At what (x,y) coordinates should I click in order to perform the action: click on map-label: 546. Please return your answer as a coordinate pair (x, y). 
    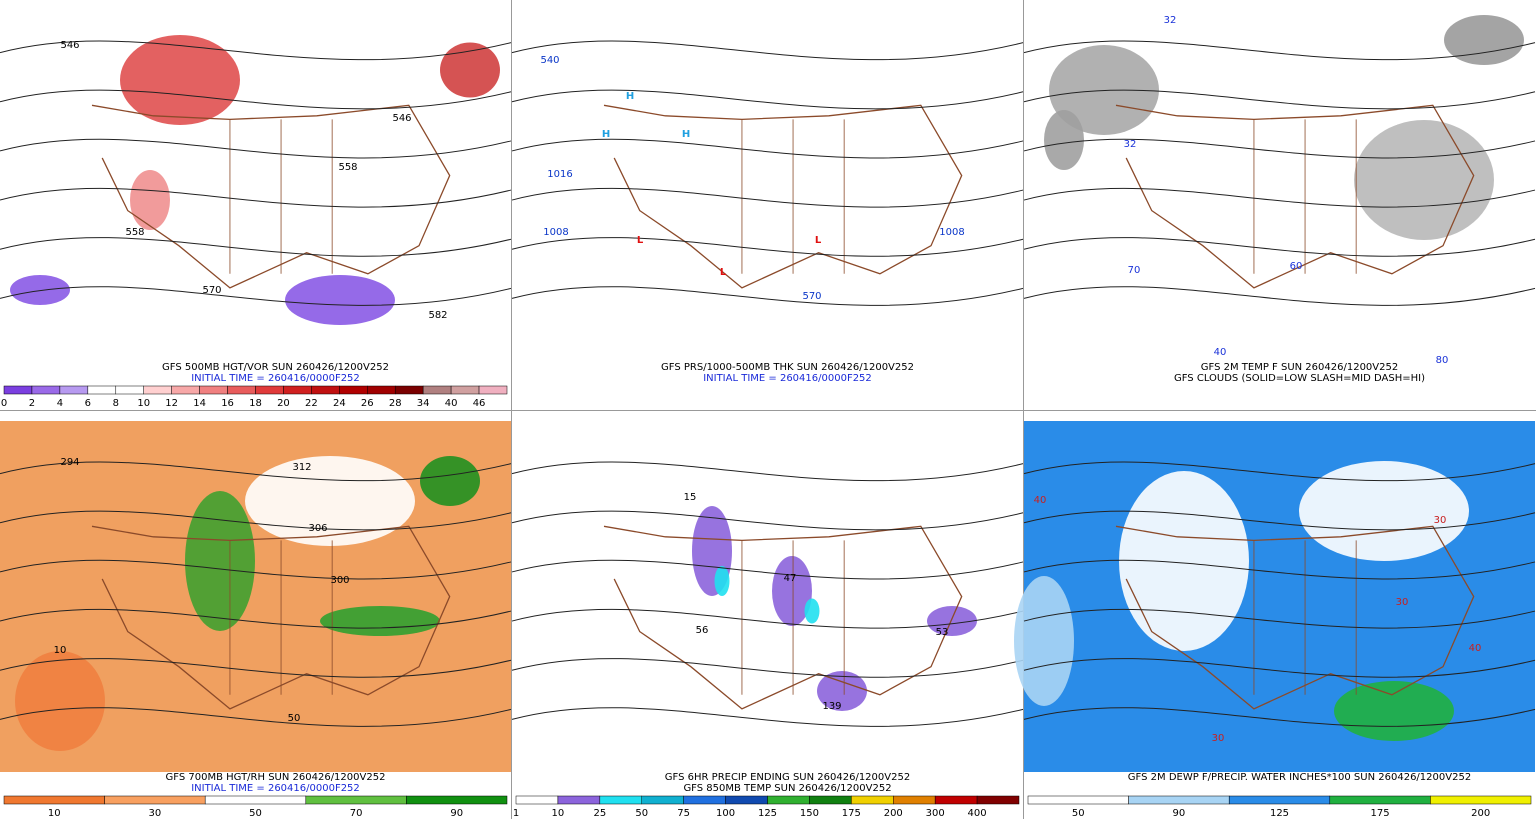
    Looking at the image, I should click on (401, 118).